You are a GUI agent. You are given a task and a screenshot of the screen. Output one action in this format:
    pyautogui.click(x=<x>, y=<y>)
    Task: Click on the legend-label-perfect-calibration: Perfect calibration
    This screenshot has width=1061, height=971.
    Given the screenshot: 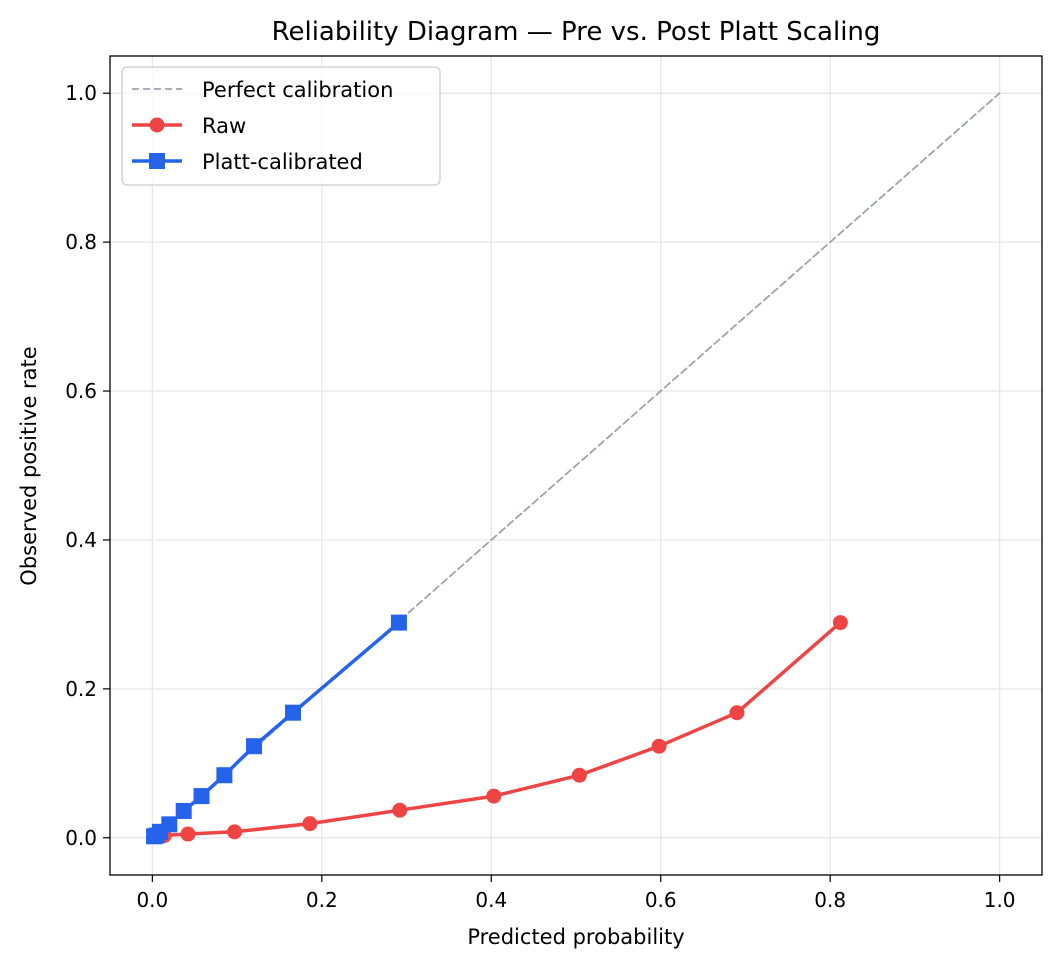 What is the action you would take?
    pyautogui.click(x=297, y=90)
    